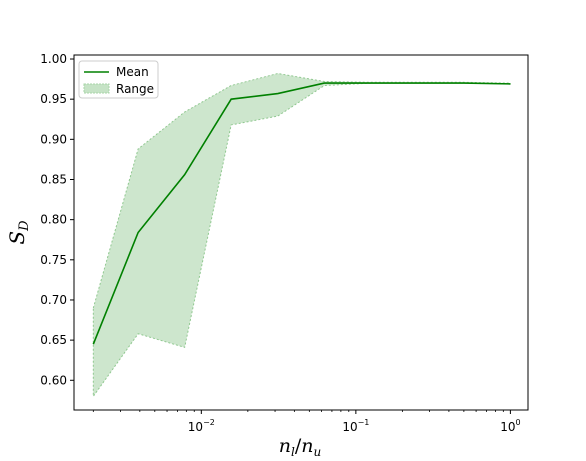 Image resolution: width=586 pixels, height=461 pixels. What do you see at coordinates (201, 426) in the screenshot?
I see `x-tick-label: 10⁻²` at bounding box center [201, 426].